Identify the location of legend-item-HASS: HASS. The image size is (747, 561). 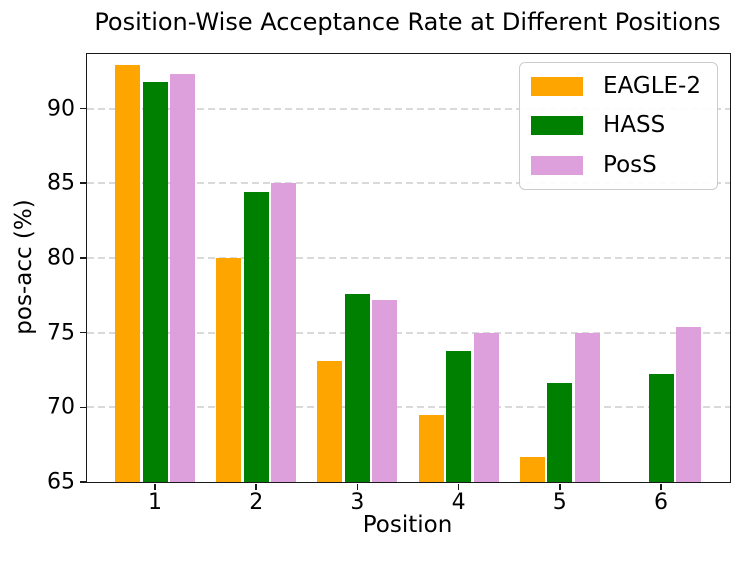
(616, 125).